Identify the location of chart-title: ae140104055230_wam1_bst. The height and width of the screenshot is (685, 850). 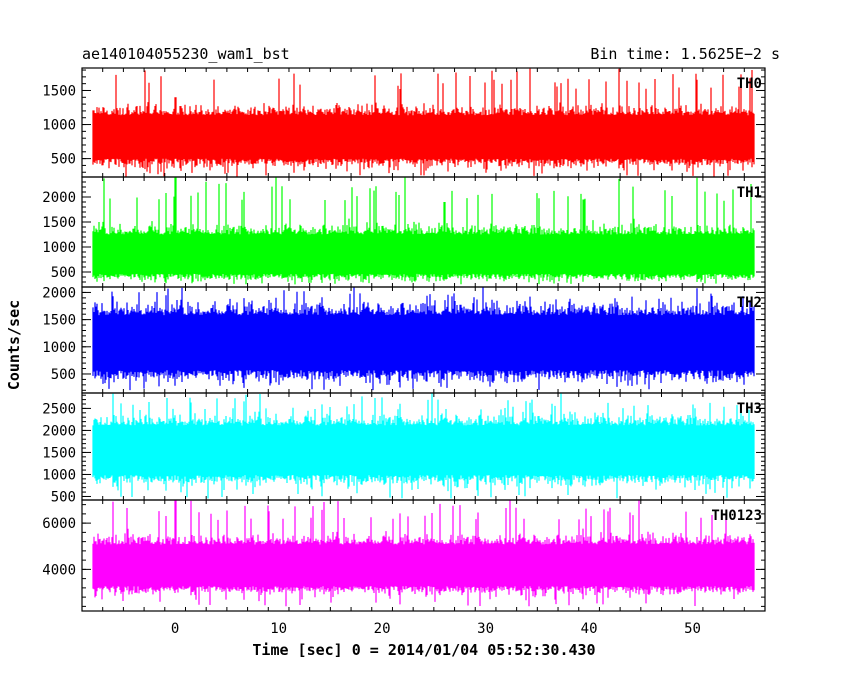
(186, 54).